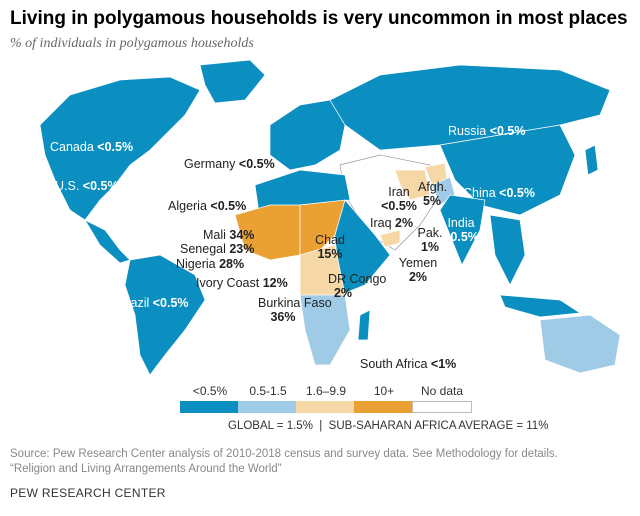 This screenshot has height=516, width=640. I want to click on region-southern-africa, so click(325, 330).